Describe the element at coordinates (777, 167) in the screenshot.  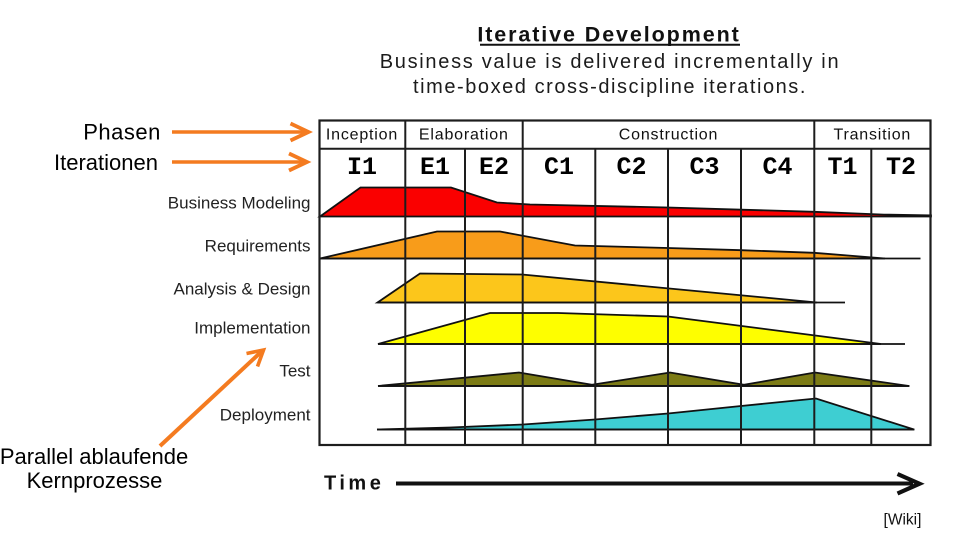
I see `svg-text: C4` at that location.